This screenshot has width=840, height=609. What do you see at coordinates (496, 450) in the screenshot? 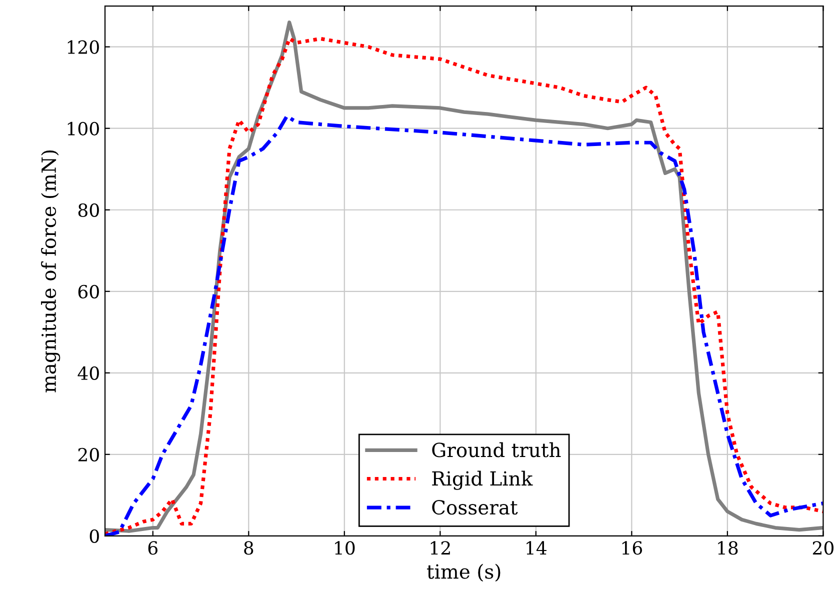
I see `legend-label: Ground truth` at bounding box center [496, 450].